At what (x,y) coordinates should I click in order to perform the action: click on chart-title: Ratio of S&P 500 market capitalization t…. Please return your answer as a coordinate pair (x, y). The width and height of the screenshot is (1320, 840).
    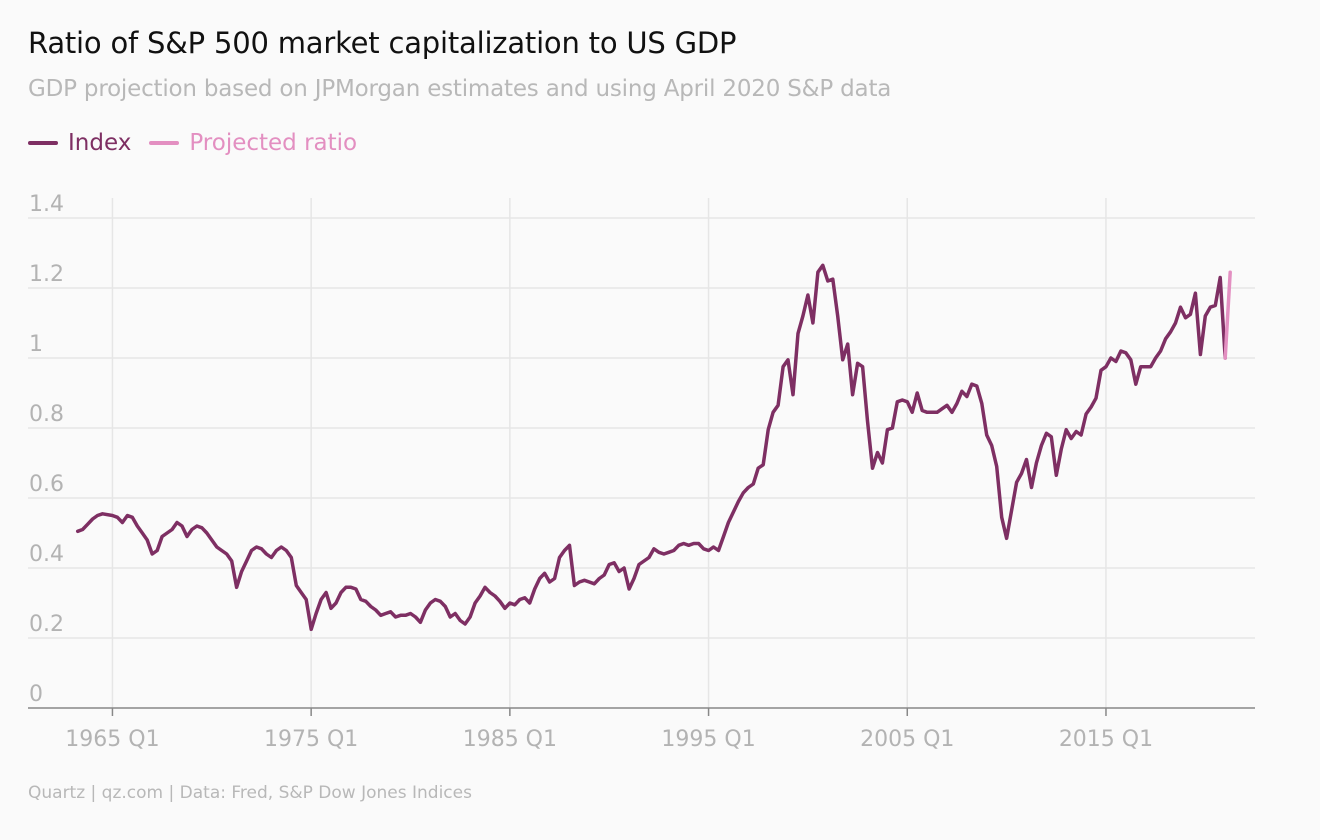
    Looking at the image, I should click on (382, 43).